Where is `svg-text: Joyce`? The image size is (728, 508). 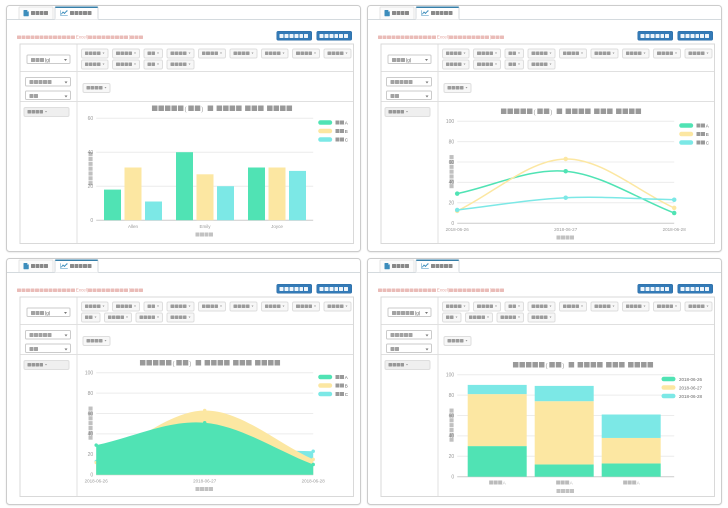
svg-text: Joyce is located at coordinates (277, 226).